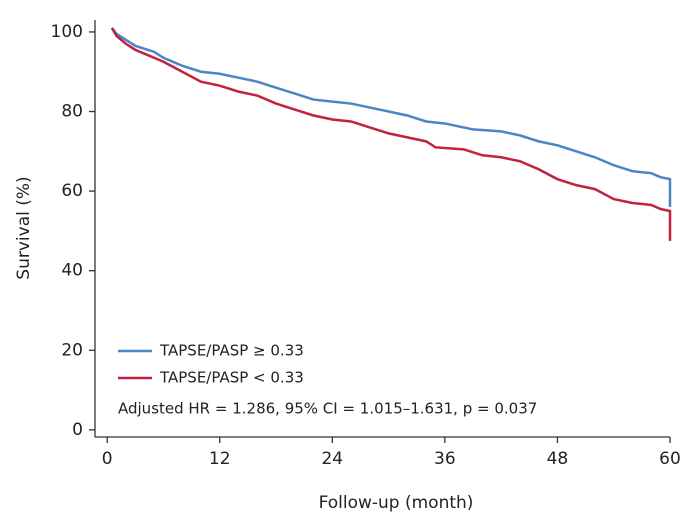 The image size is (696, 519). What do you see at coordinates (445, 459) in the screenshot?
I see `x-tick-label: 36` at bounding box center [445, 459].